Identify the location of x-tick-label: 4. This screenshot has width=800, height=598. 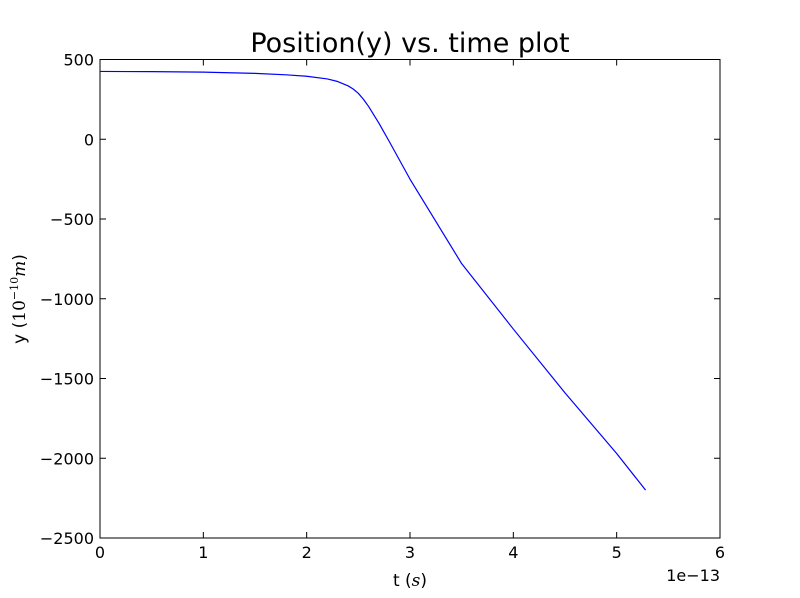
(513, 552).